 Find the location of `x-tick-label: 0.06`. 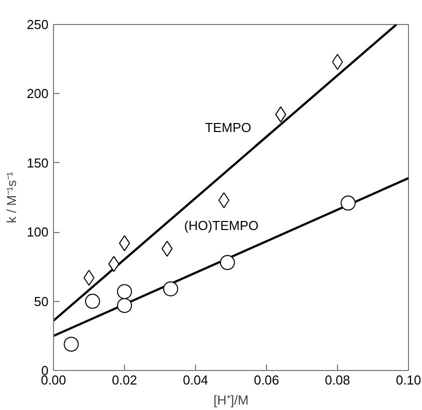

x-tick-label: 0.06 is located at coordinates (267, 380).